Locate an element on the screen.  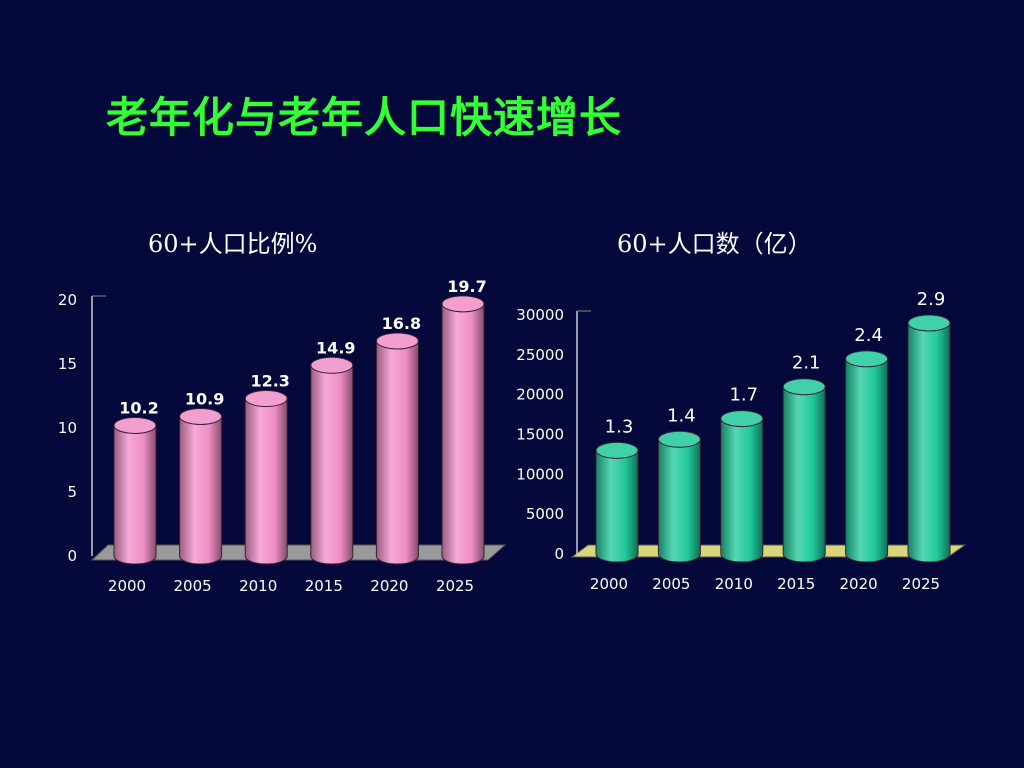
data-label-2020: 16.8 is located at coordinates (401, 323).